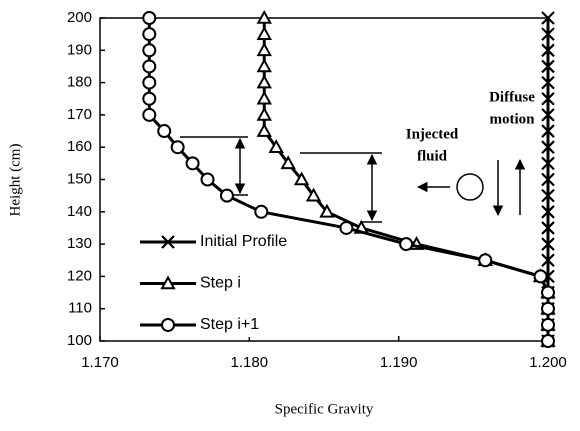 The image size is (580, 431). Describe the element at coordinates (220, 283) in the screenshot. I see `legend-label: Step i` at that location.